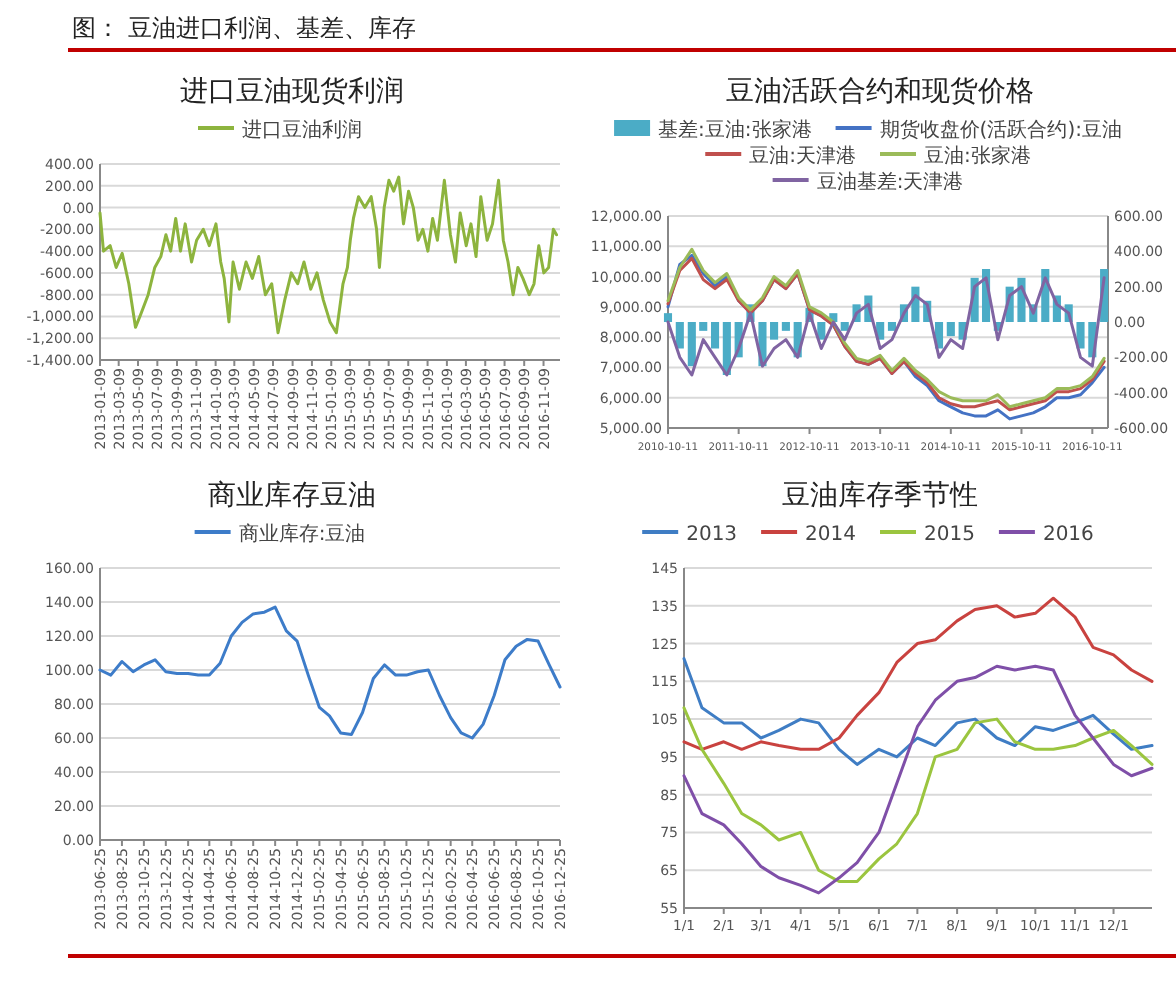 The height and width of the screenshot is (1000, 1176). I want to click on chart-title: 豆油活跃合约和现货价格, so click(880, 92).